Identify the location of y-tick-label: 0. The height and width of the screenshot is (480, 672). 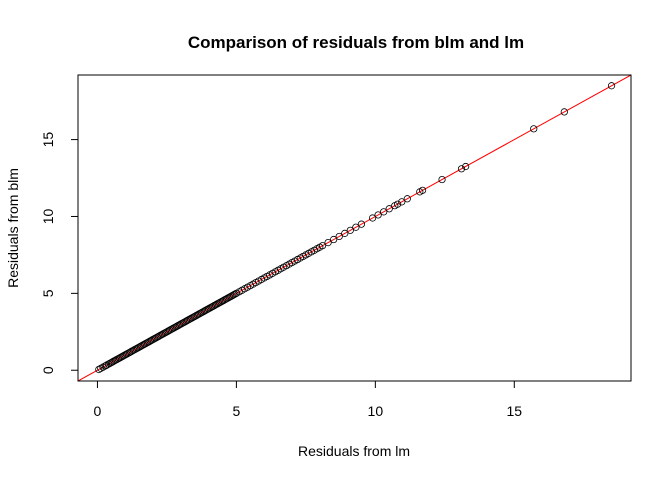
(48, 370).